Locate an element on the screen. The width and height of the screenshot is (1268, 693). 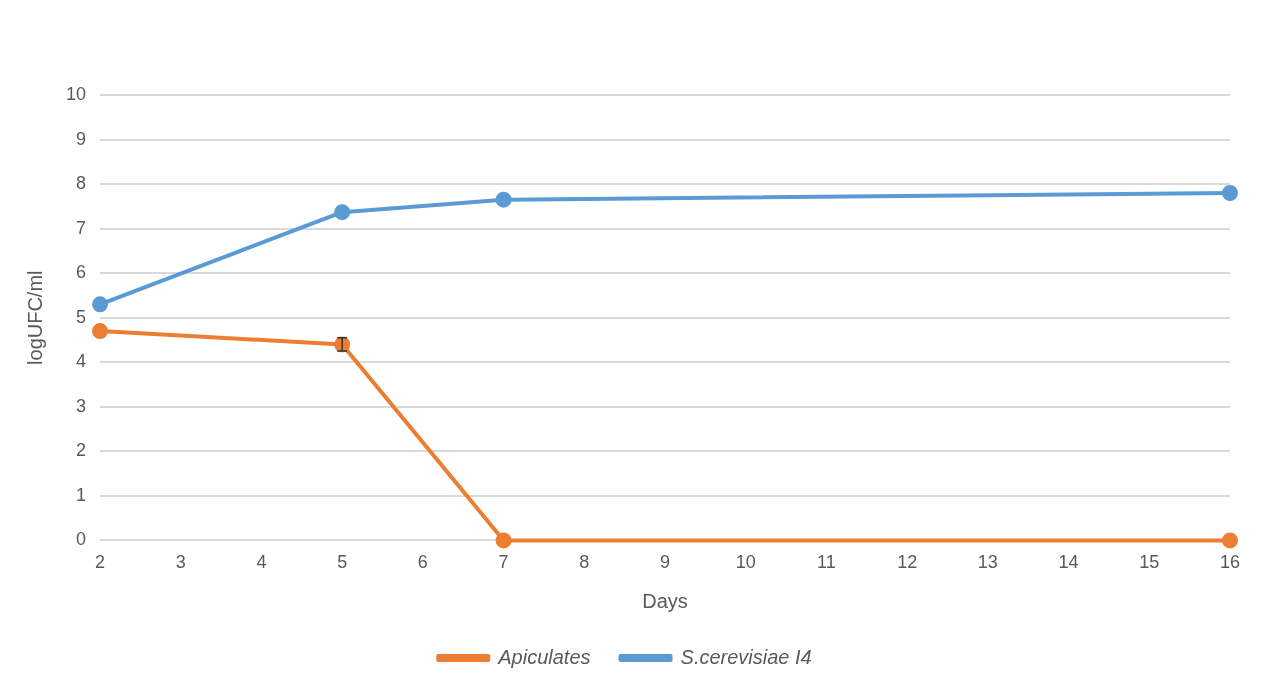
y-tick-label: 3 is located at coordinates (81, 405).